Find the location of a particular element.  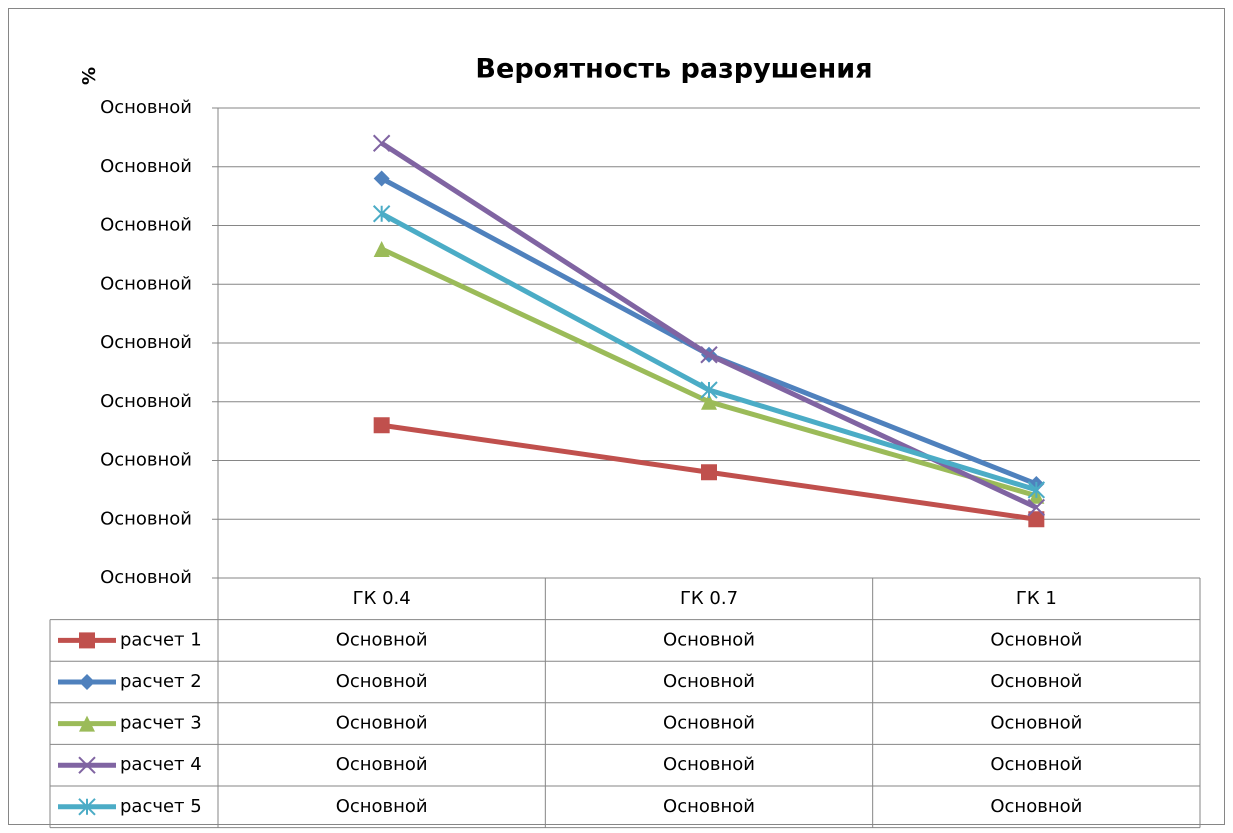

legend-label: расчет 1 is located at coordinates (161, 639).